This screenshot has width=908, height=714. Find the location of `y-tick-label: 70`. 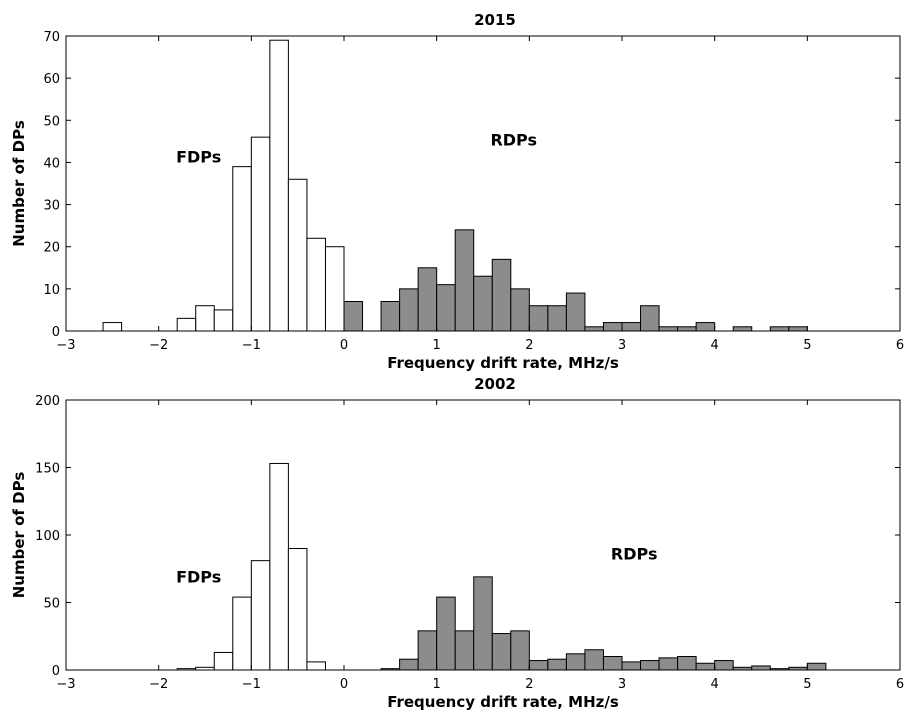

y-tick-label: 70 is located at coordinates (51, 37).